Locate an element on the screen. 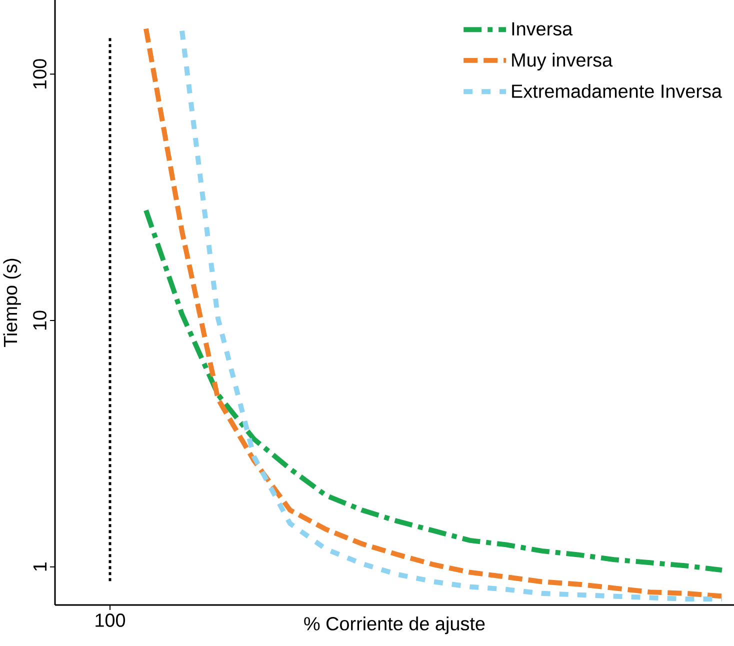 The height and width of the screenshot is (646, 734). x-axis-title: % Corriente de ajuste is located at coordinates (394, 625).